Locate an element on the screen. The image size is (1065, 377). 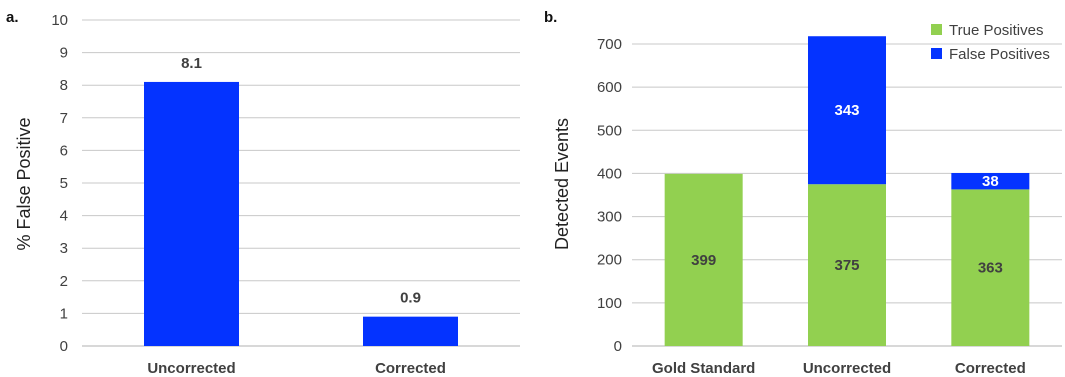
panel-b-data-label: 343 is located at coordinates (846, 110).